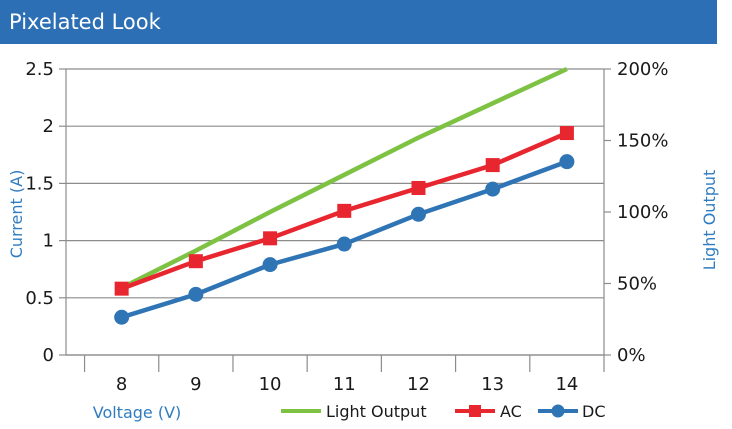  What do you see at coordinates (566, 384) in the screenshot?
I see `x-tick-label: 14` at bounding box center [566, 384].